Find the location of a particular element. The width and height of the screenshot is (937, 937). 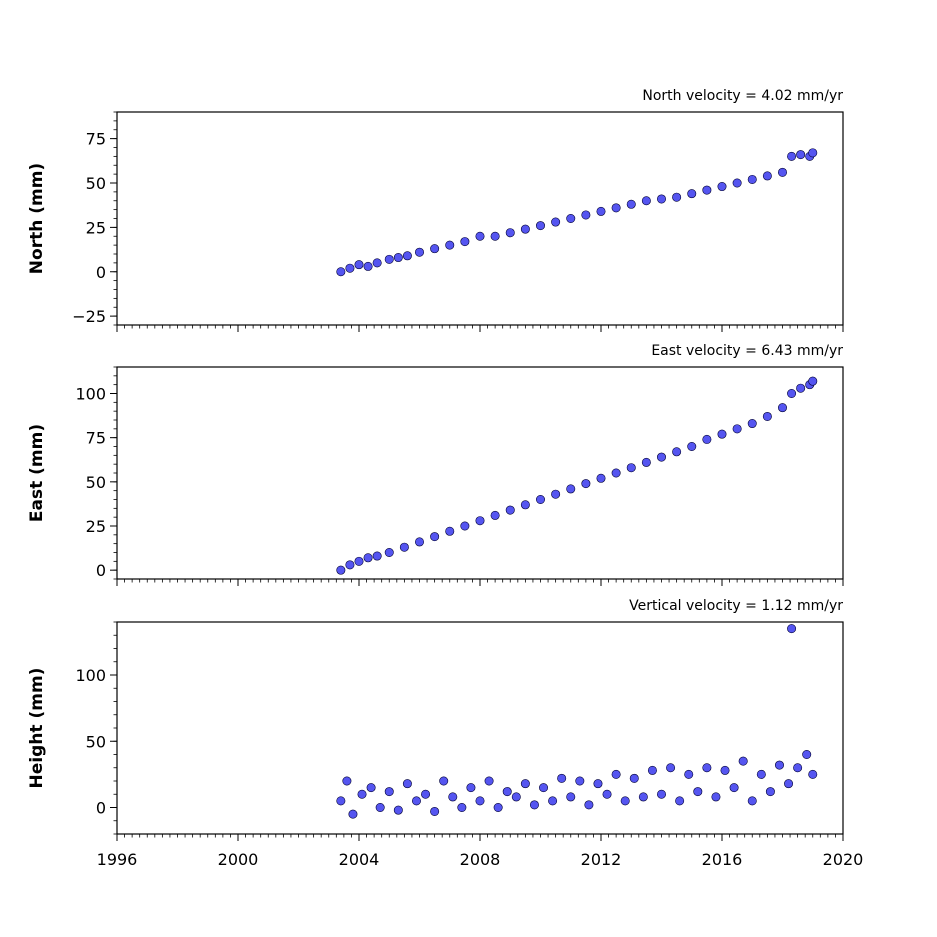

height-x-tick-label: 1996 is located at coordinates (117, 859).